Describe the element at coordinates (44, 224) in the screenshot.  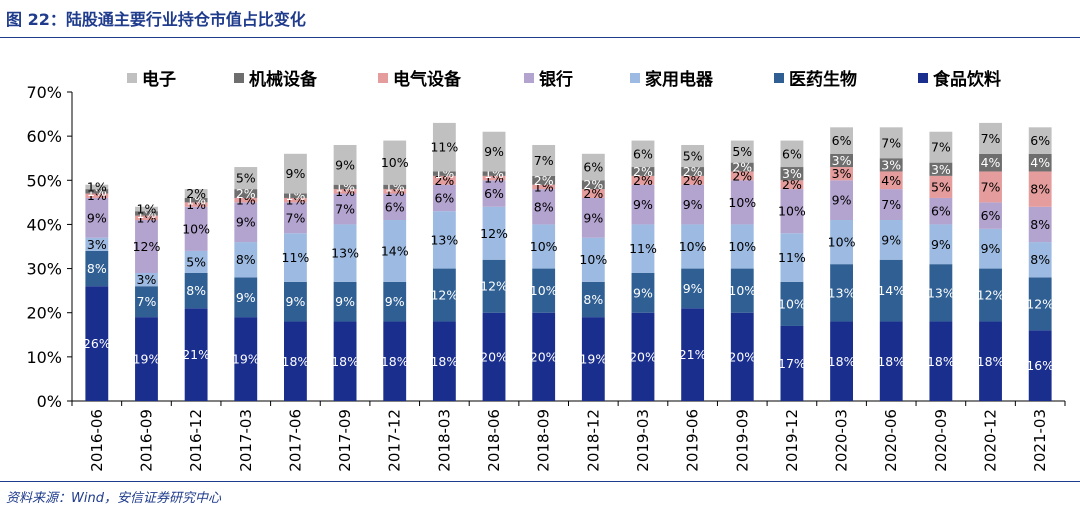
I see `y-tick-label: 40%` at that location.